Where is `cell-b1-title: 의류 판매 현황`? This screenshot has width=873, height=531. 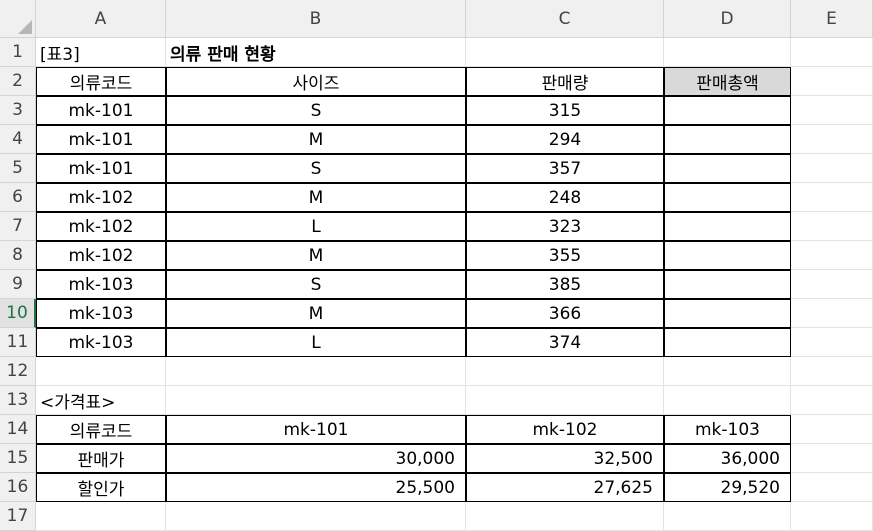
cell-b1-title: 의류 판매 현황 is located at coordinates (316, 52).